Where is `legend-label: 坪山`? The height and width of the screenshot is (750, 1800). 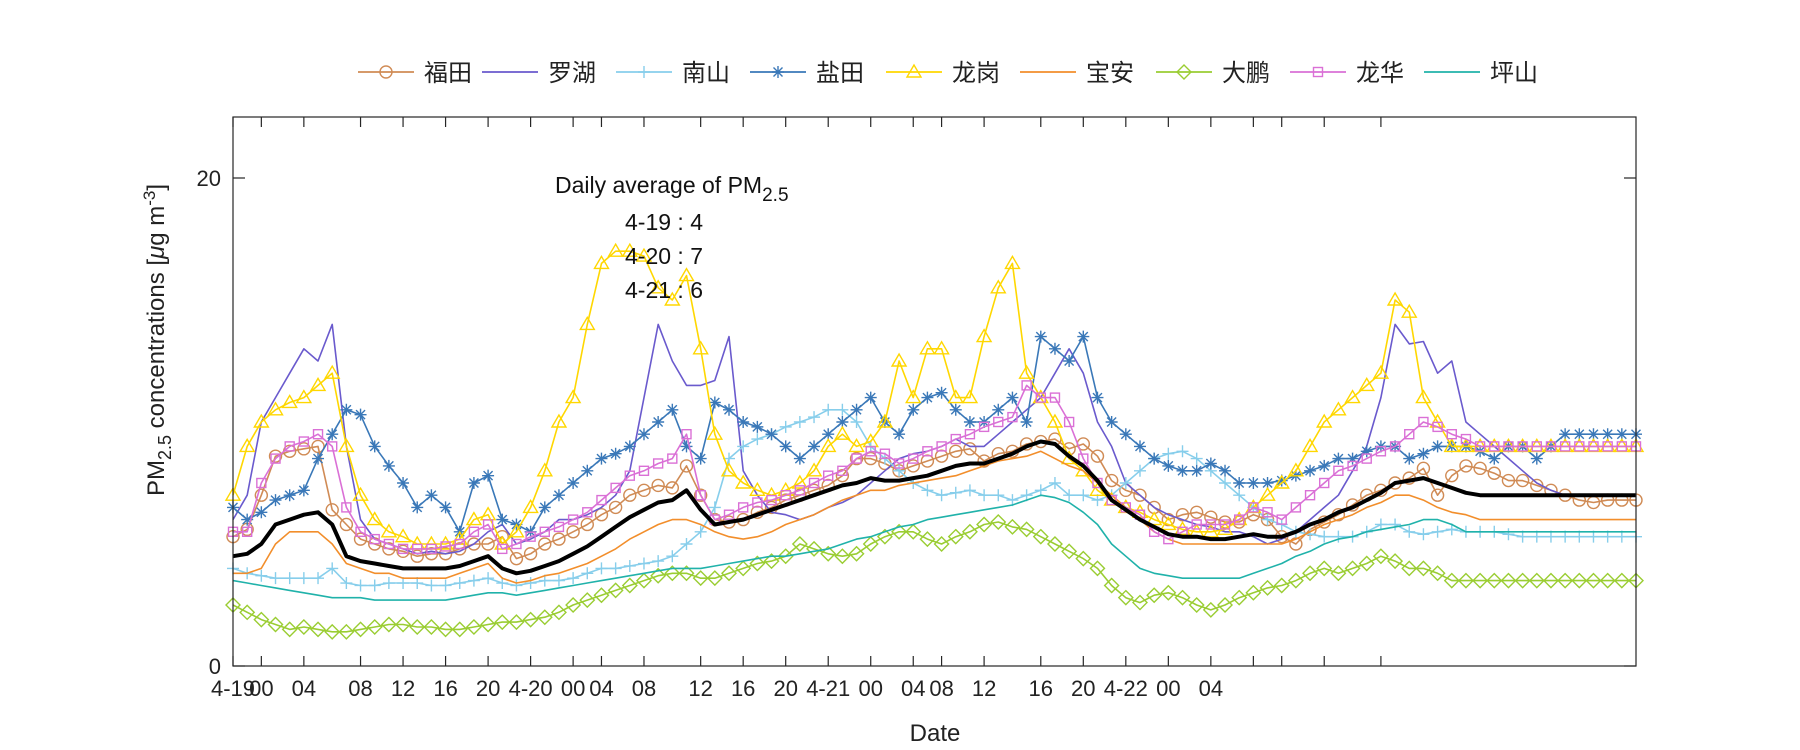
legend-label: 坪山 is located at coordinates (1514, 73).